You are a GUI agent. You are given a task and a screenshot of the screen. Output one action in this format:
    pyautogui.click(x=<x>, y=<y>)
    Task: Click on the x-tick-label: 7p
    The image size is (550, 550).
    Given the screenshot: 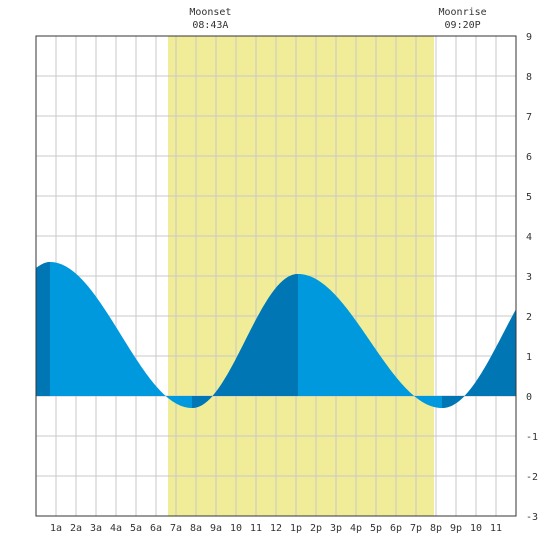 What is the action you would take?
    pyautogui.click(x=416, y=528)
    